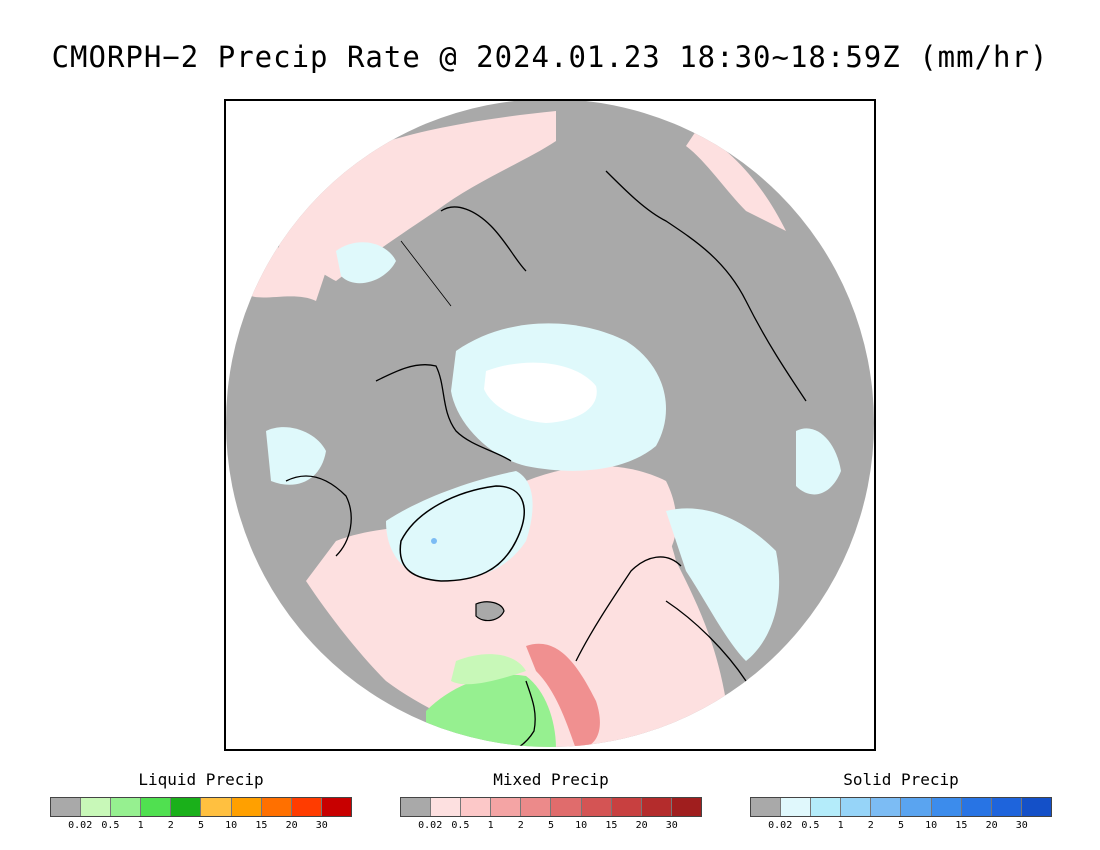  Describe the element at coordinates (490, 611) in the screenshot. I see `iceland` at that location.